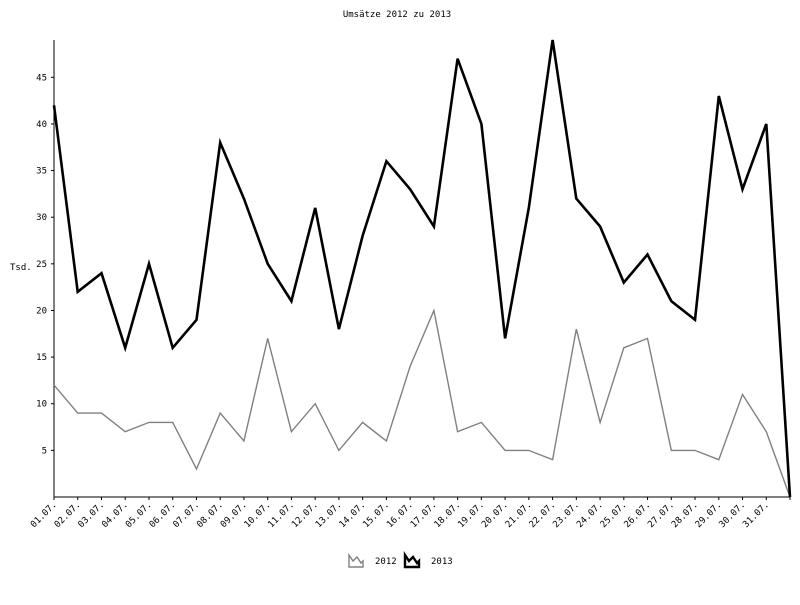  I want to click on y-tick-label: 5, so click(44, 451).